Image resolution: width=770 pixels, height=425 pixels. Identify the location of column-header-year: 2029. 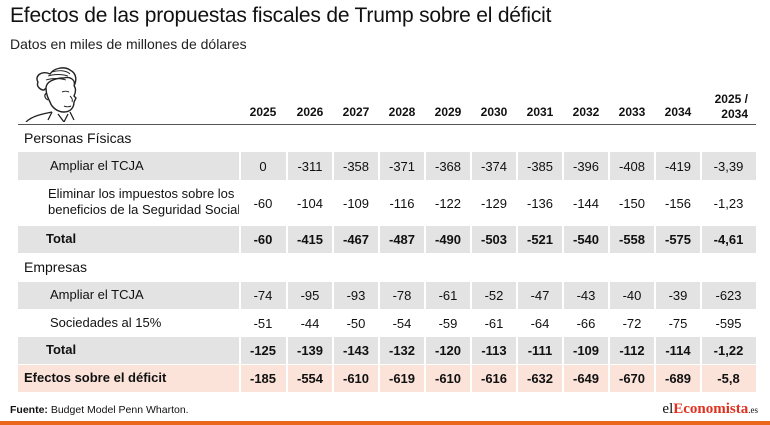
(448, 112).